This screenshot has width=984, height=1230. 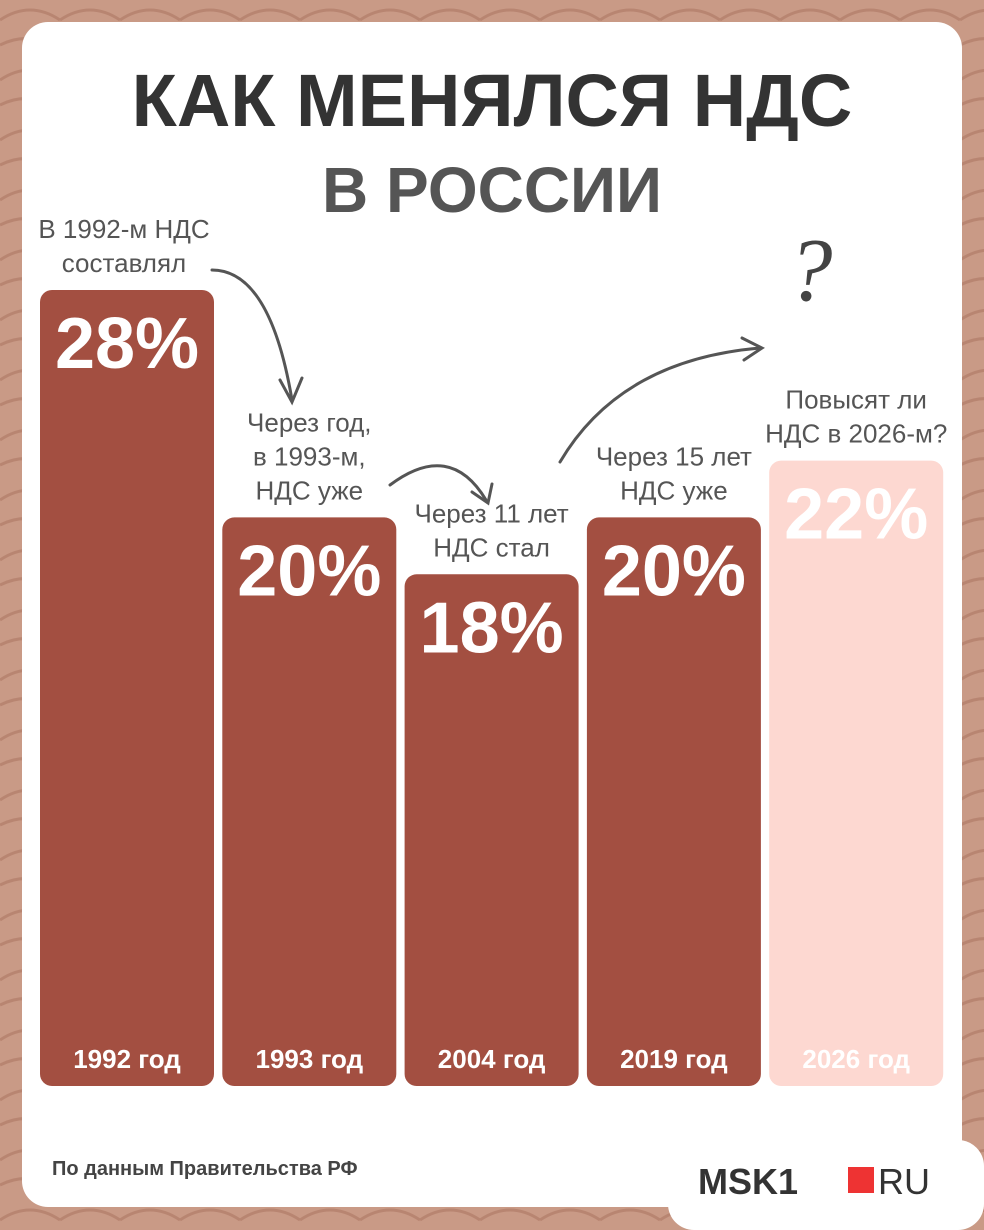 What do you see at coordinates (856, 417) in the screenshot?
I see `annotation: Повысят ли НДС в 2026-м?` at bounding box center [856, 417].